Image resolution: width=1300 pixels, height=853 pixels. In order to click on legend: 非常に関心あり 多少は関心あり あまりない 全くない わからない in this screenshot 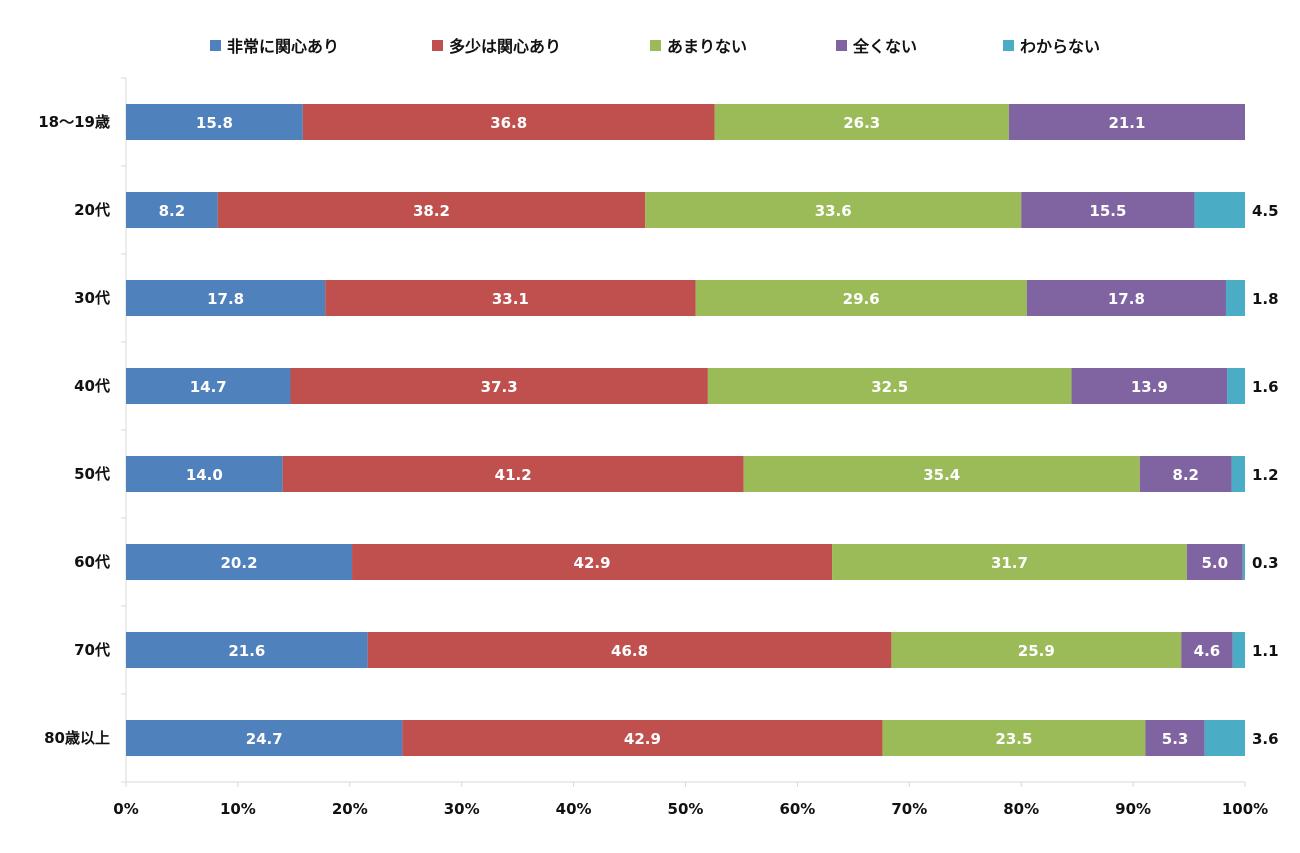, I will do `click(655, 46)`.